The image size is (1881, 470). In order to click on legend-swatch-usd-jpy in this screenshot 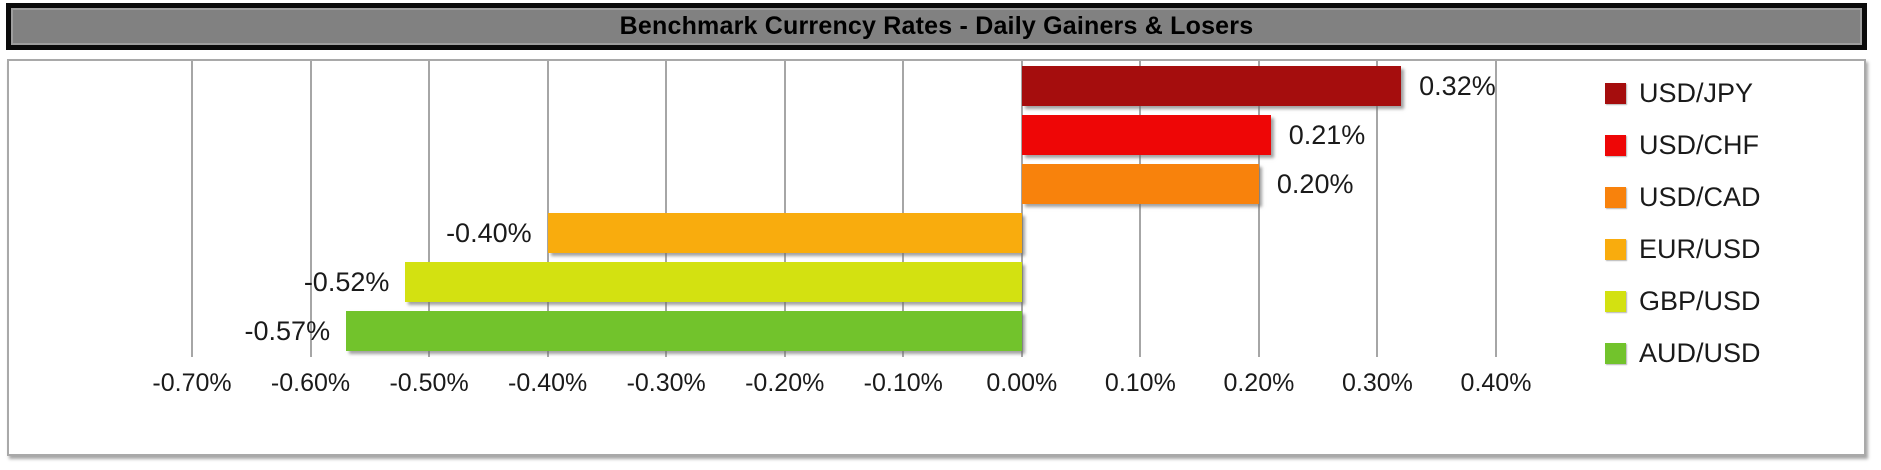, I will do `click(1615, 93)`.